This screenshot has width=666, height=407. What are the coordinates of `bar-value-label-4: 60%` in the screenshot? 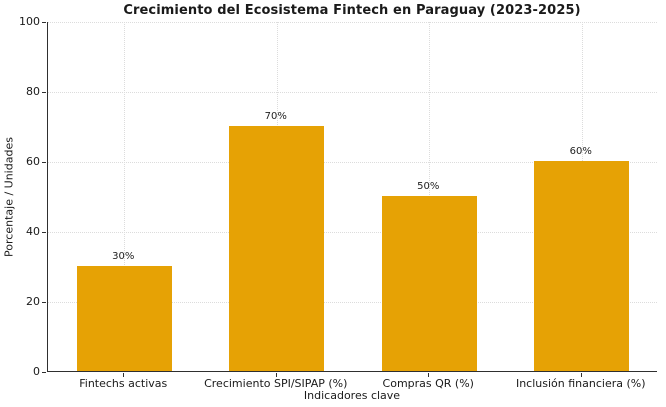 It's located at (580, 151).